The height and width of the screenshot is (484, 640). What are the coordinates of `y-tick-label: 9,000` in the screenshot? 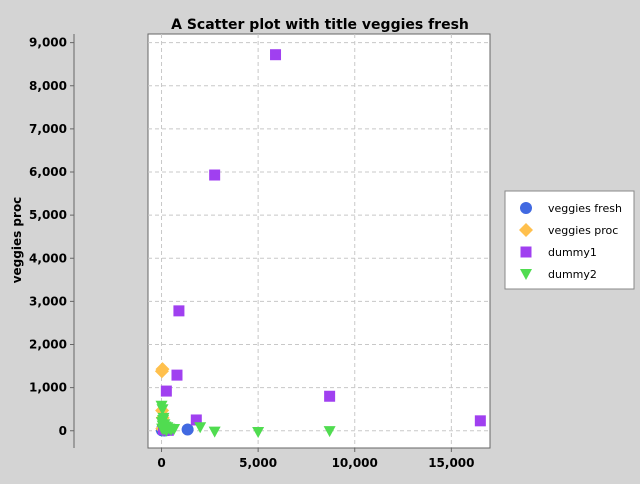 It's located at (48, 43).